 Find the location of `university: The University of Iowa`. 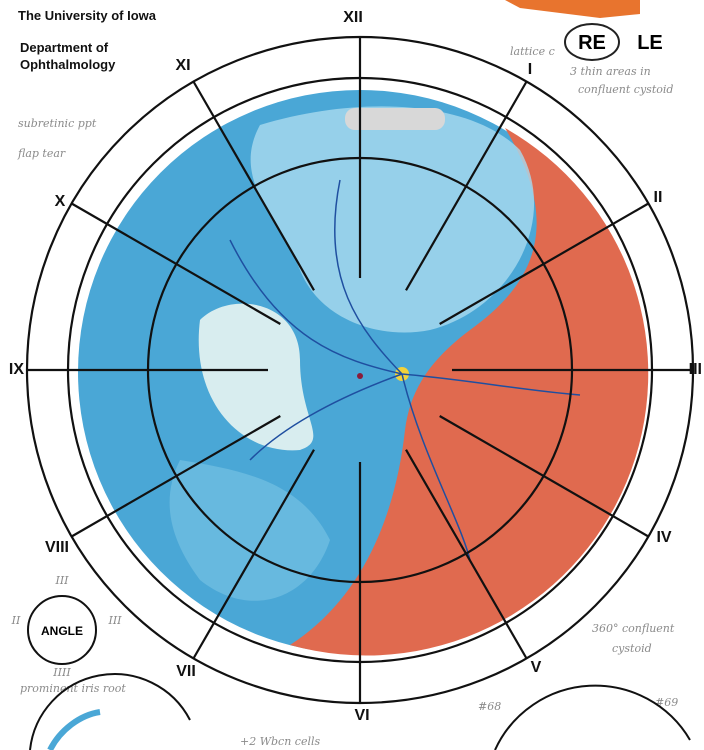

university: The University of Iowa is located at coordinates (87, 15).